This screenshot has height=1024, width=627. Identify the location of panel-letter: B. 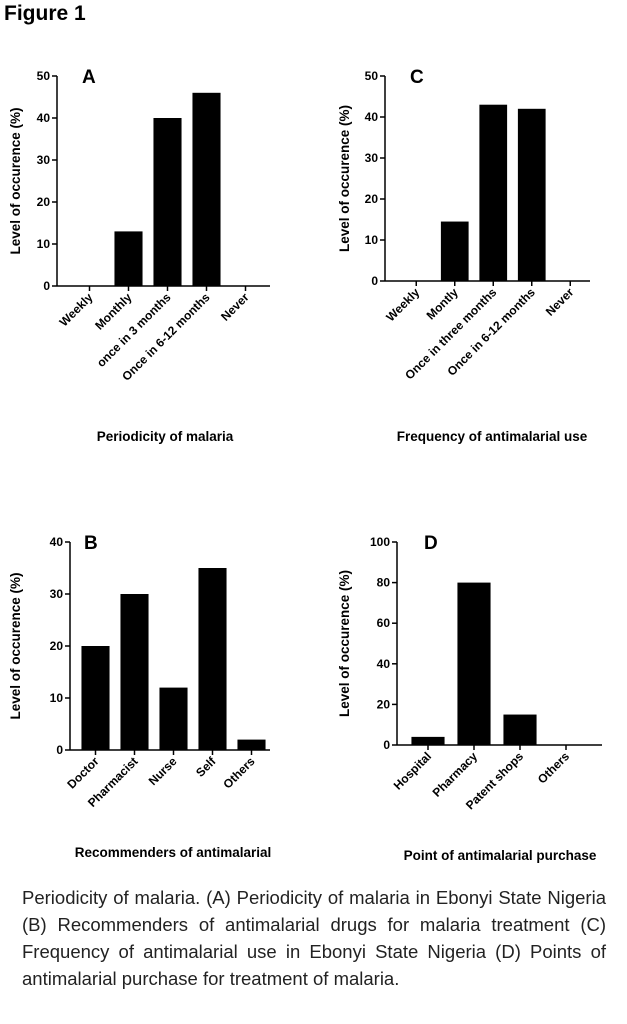
(91, 543).